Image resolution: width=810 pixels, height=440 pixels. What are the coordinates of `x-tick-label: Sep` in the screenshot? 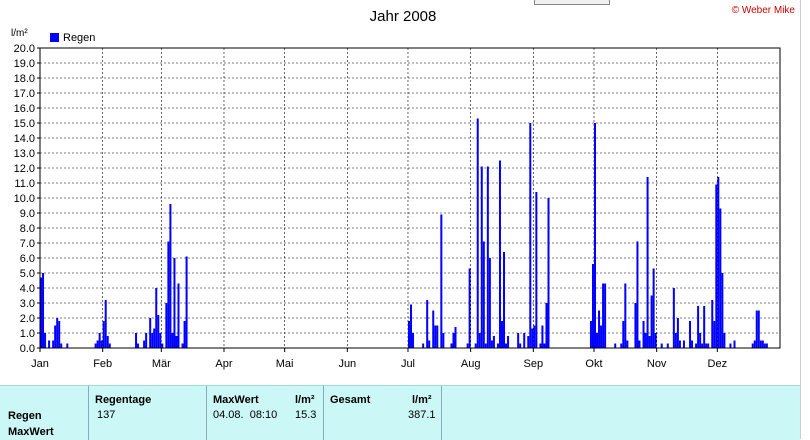 It's located at (534, 364).